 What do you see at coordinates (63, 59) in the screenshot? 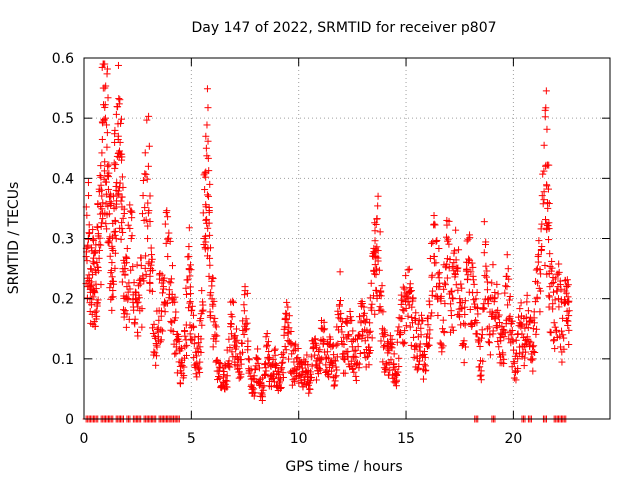
I see `y-tick-label: 0.6` at bounding box center [63, 59].